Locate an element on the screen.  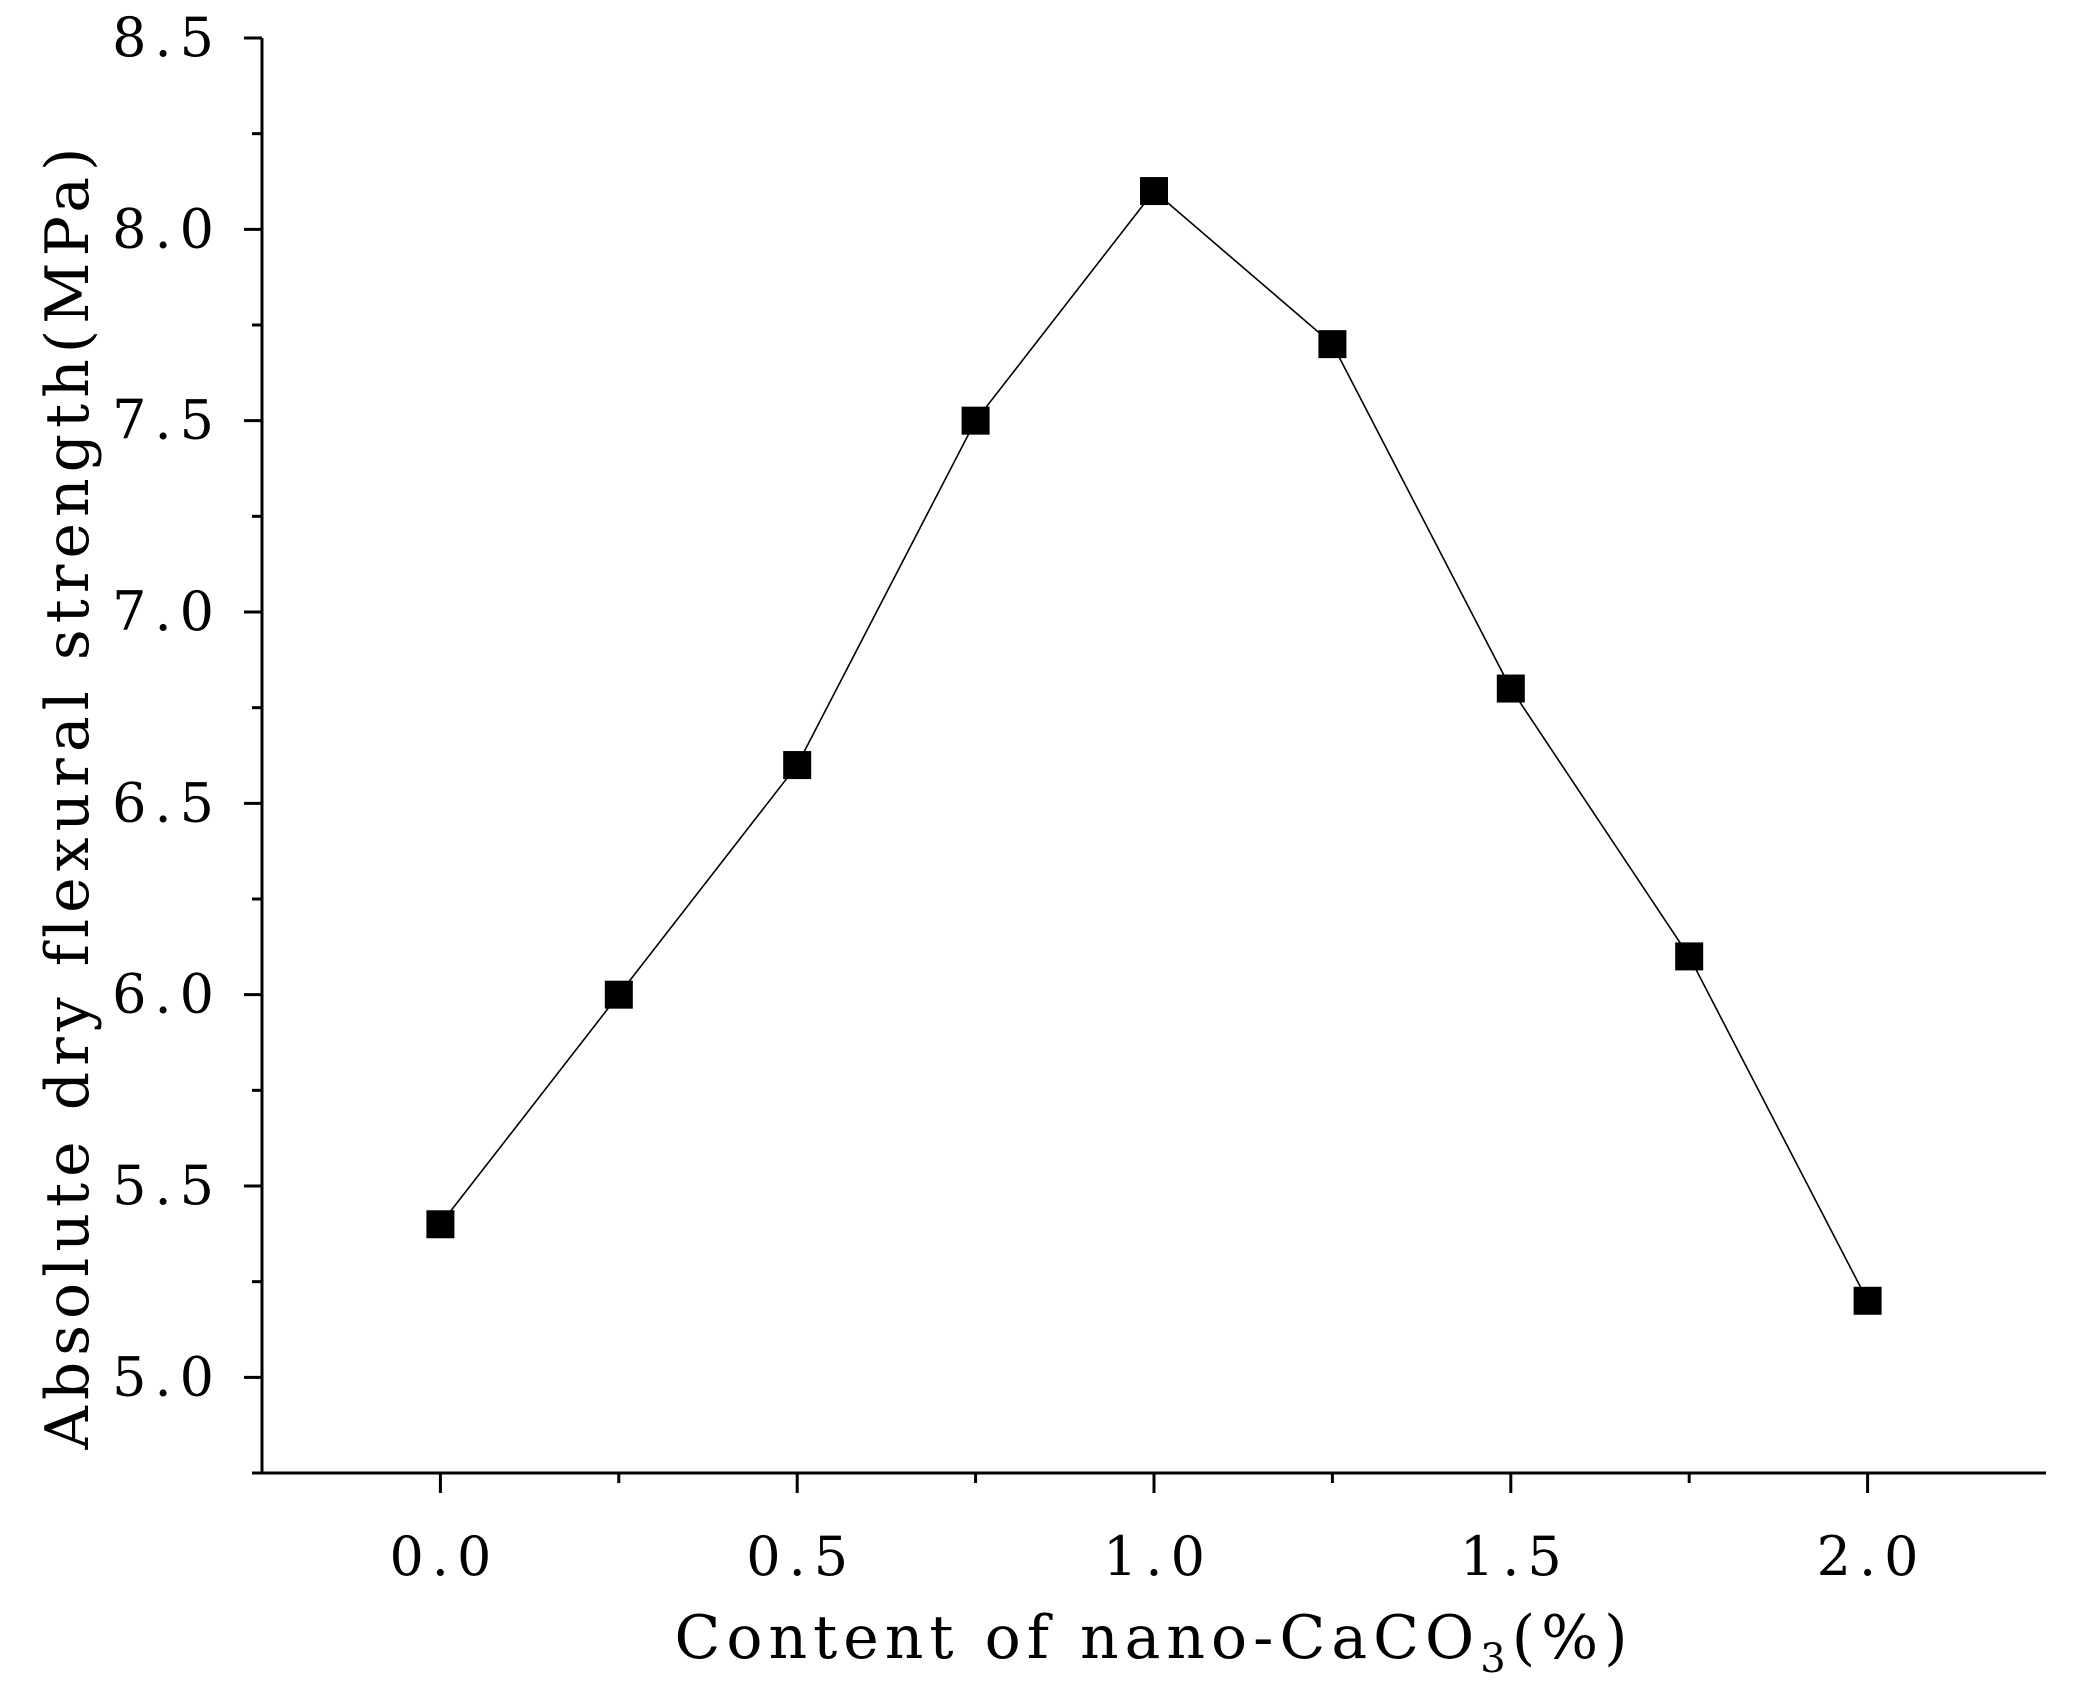
y-tick-label: 5.5 is located at coordinates (167, 1185).